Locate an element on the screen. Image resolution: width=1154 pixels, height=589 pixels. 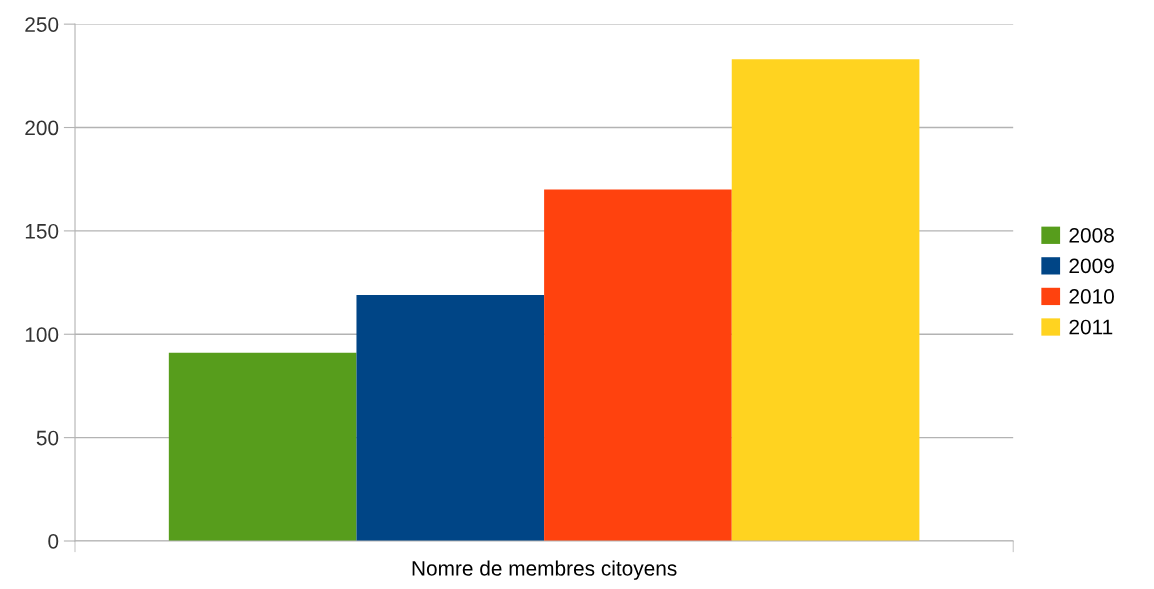
y-tick-label: 0 is located at coordinates (53, 541).